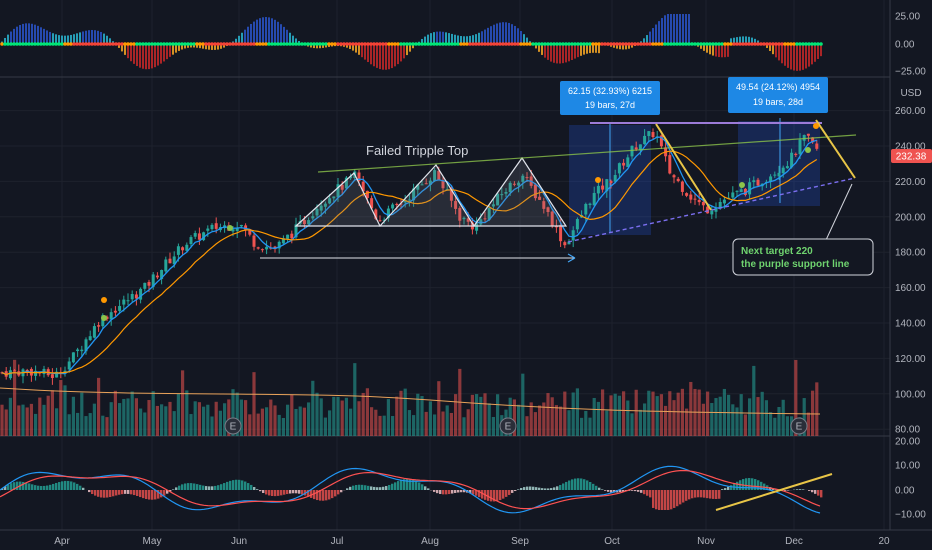 The height and width of the screenshot is (550, 932). Describe the element at coordinates (230, 228) in the screenshot. I see `signal-dot` at that location.